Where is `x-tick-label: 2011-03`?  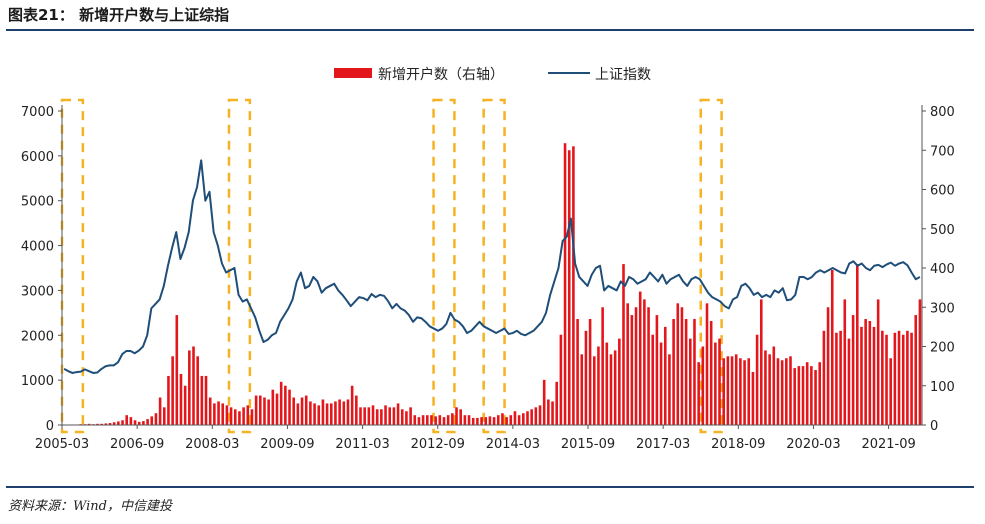 x-tick-label: 2011-03 is located at coordinates (362, 444).